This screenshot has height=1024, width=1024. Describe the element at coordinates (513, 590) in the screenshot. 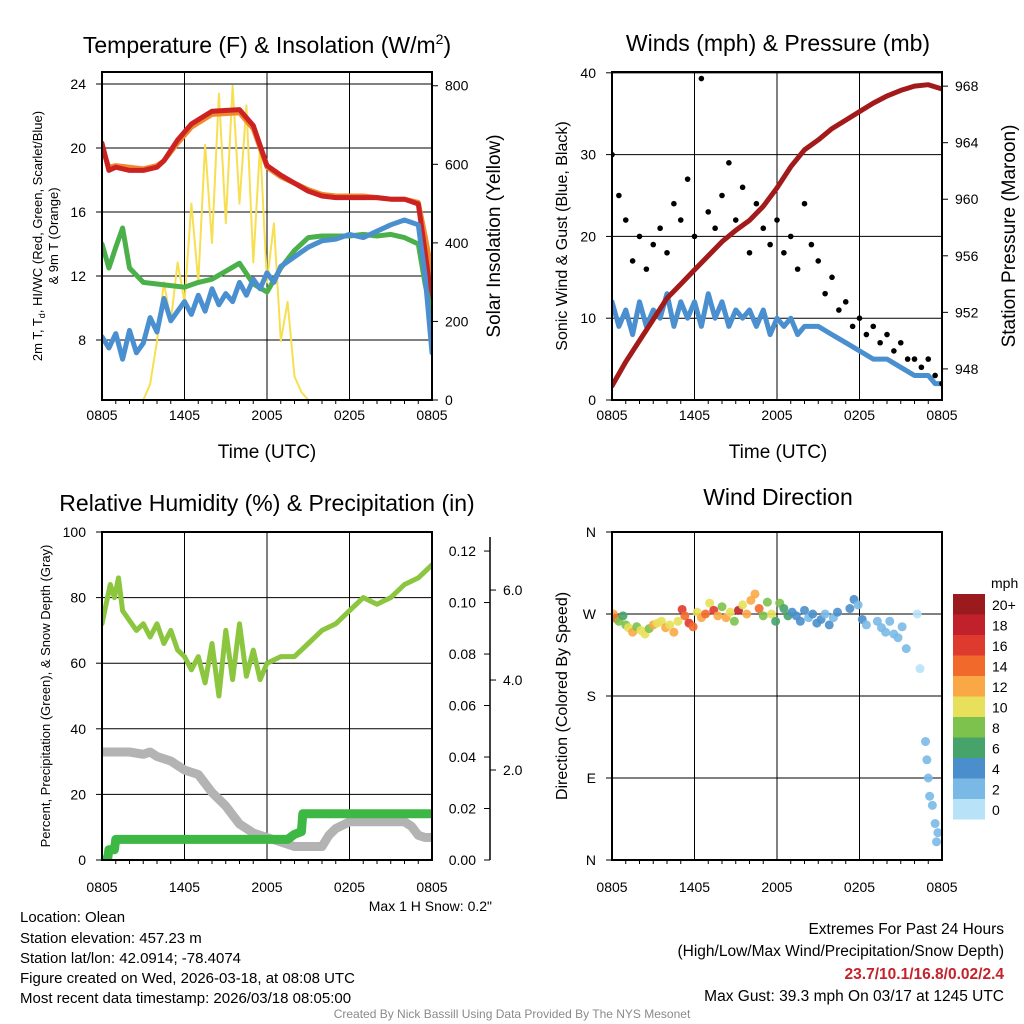

I see `snow-tick-label: 6.0` at that location.